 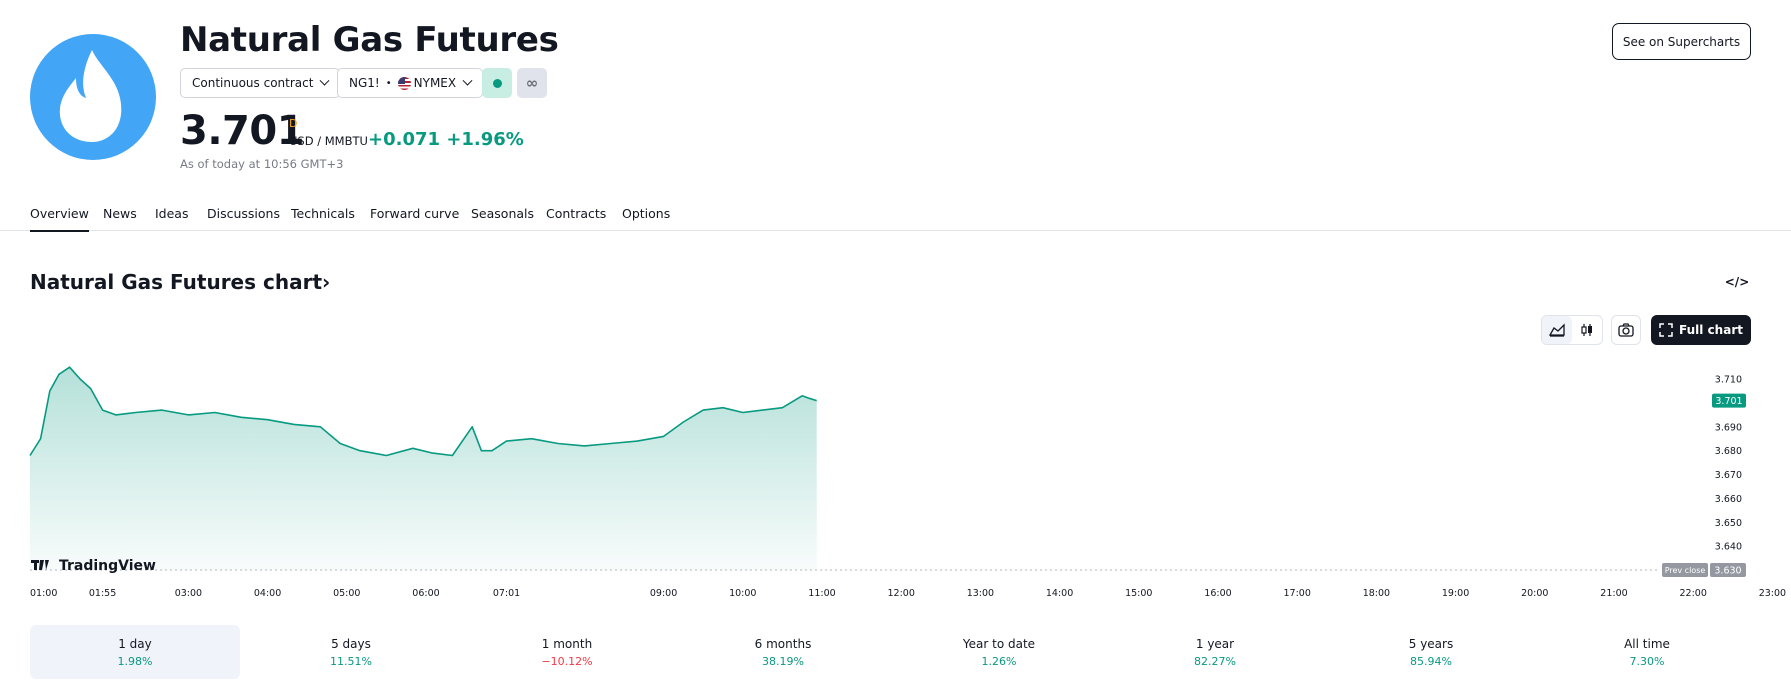 I want to click on candles-icon, so click(x=1586, y=330).